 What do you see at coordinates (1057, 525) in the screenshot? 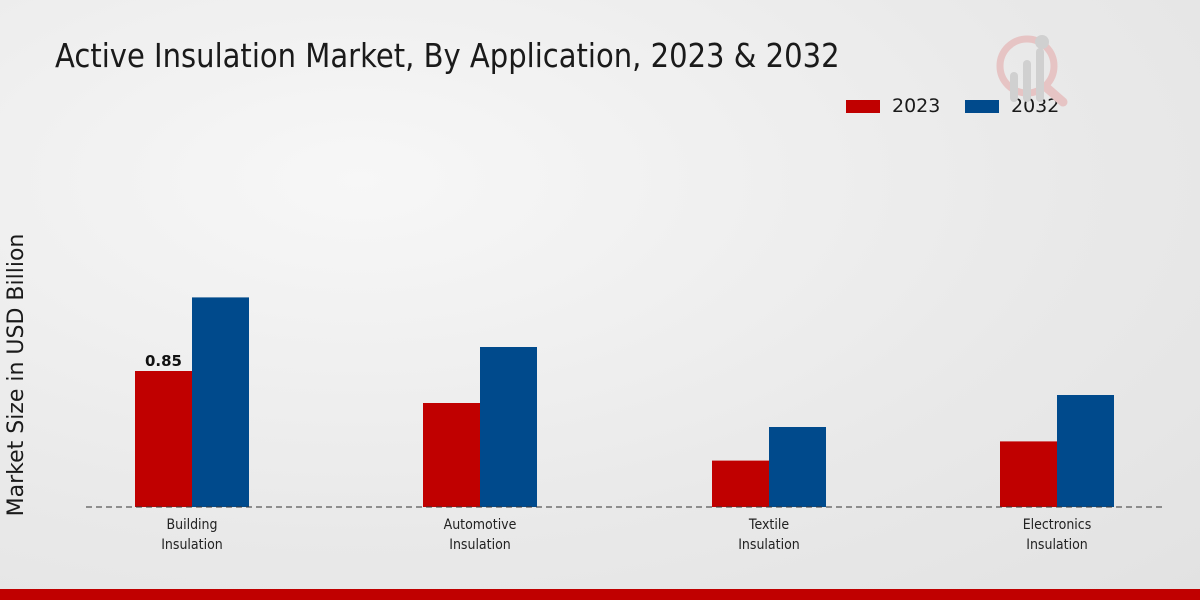
I see `x-tick-label: Electronics` at bounding box center [1057, 525].